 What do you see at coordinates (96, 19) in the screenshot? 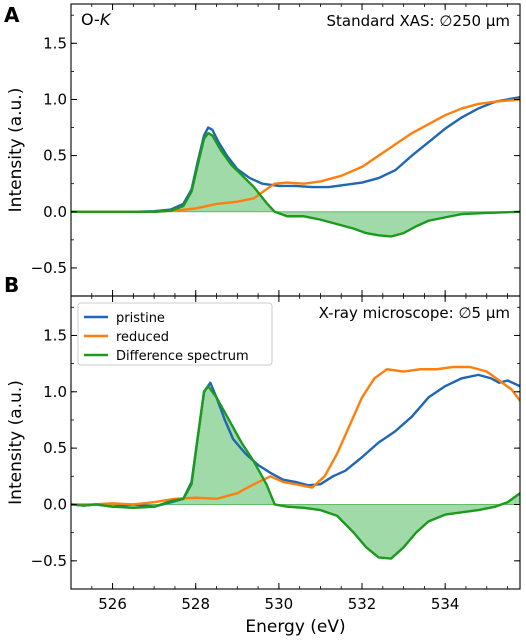
I see `panel-title: O-K` at bounding box center [96, 19].